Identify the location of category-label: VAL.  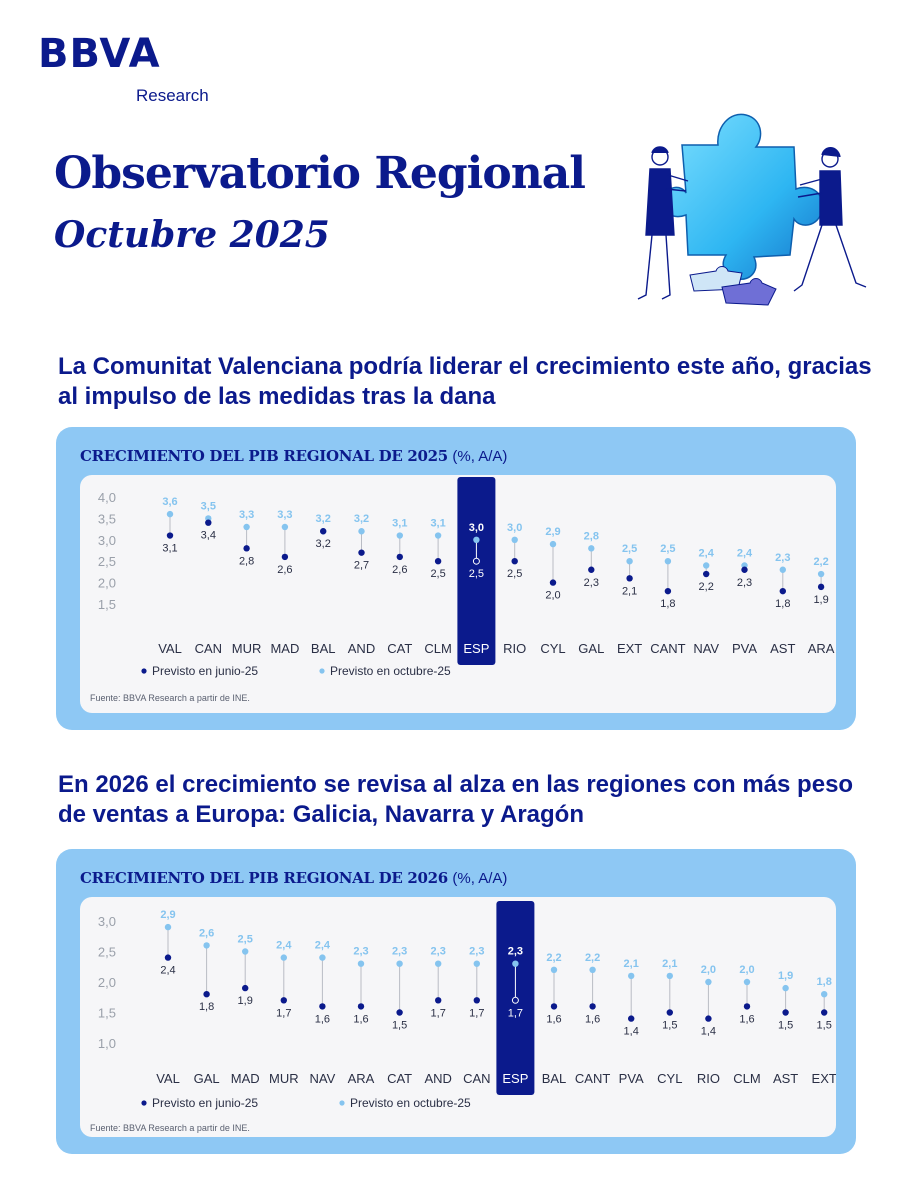
(170, 648).